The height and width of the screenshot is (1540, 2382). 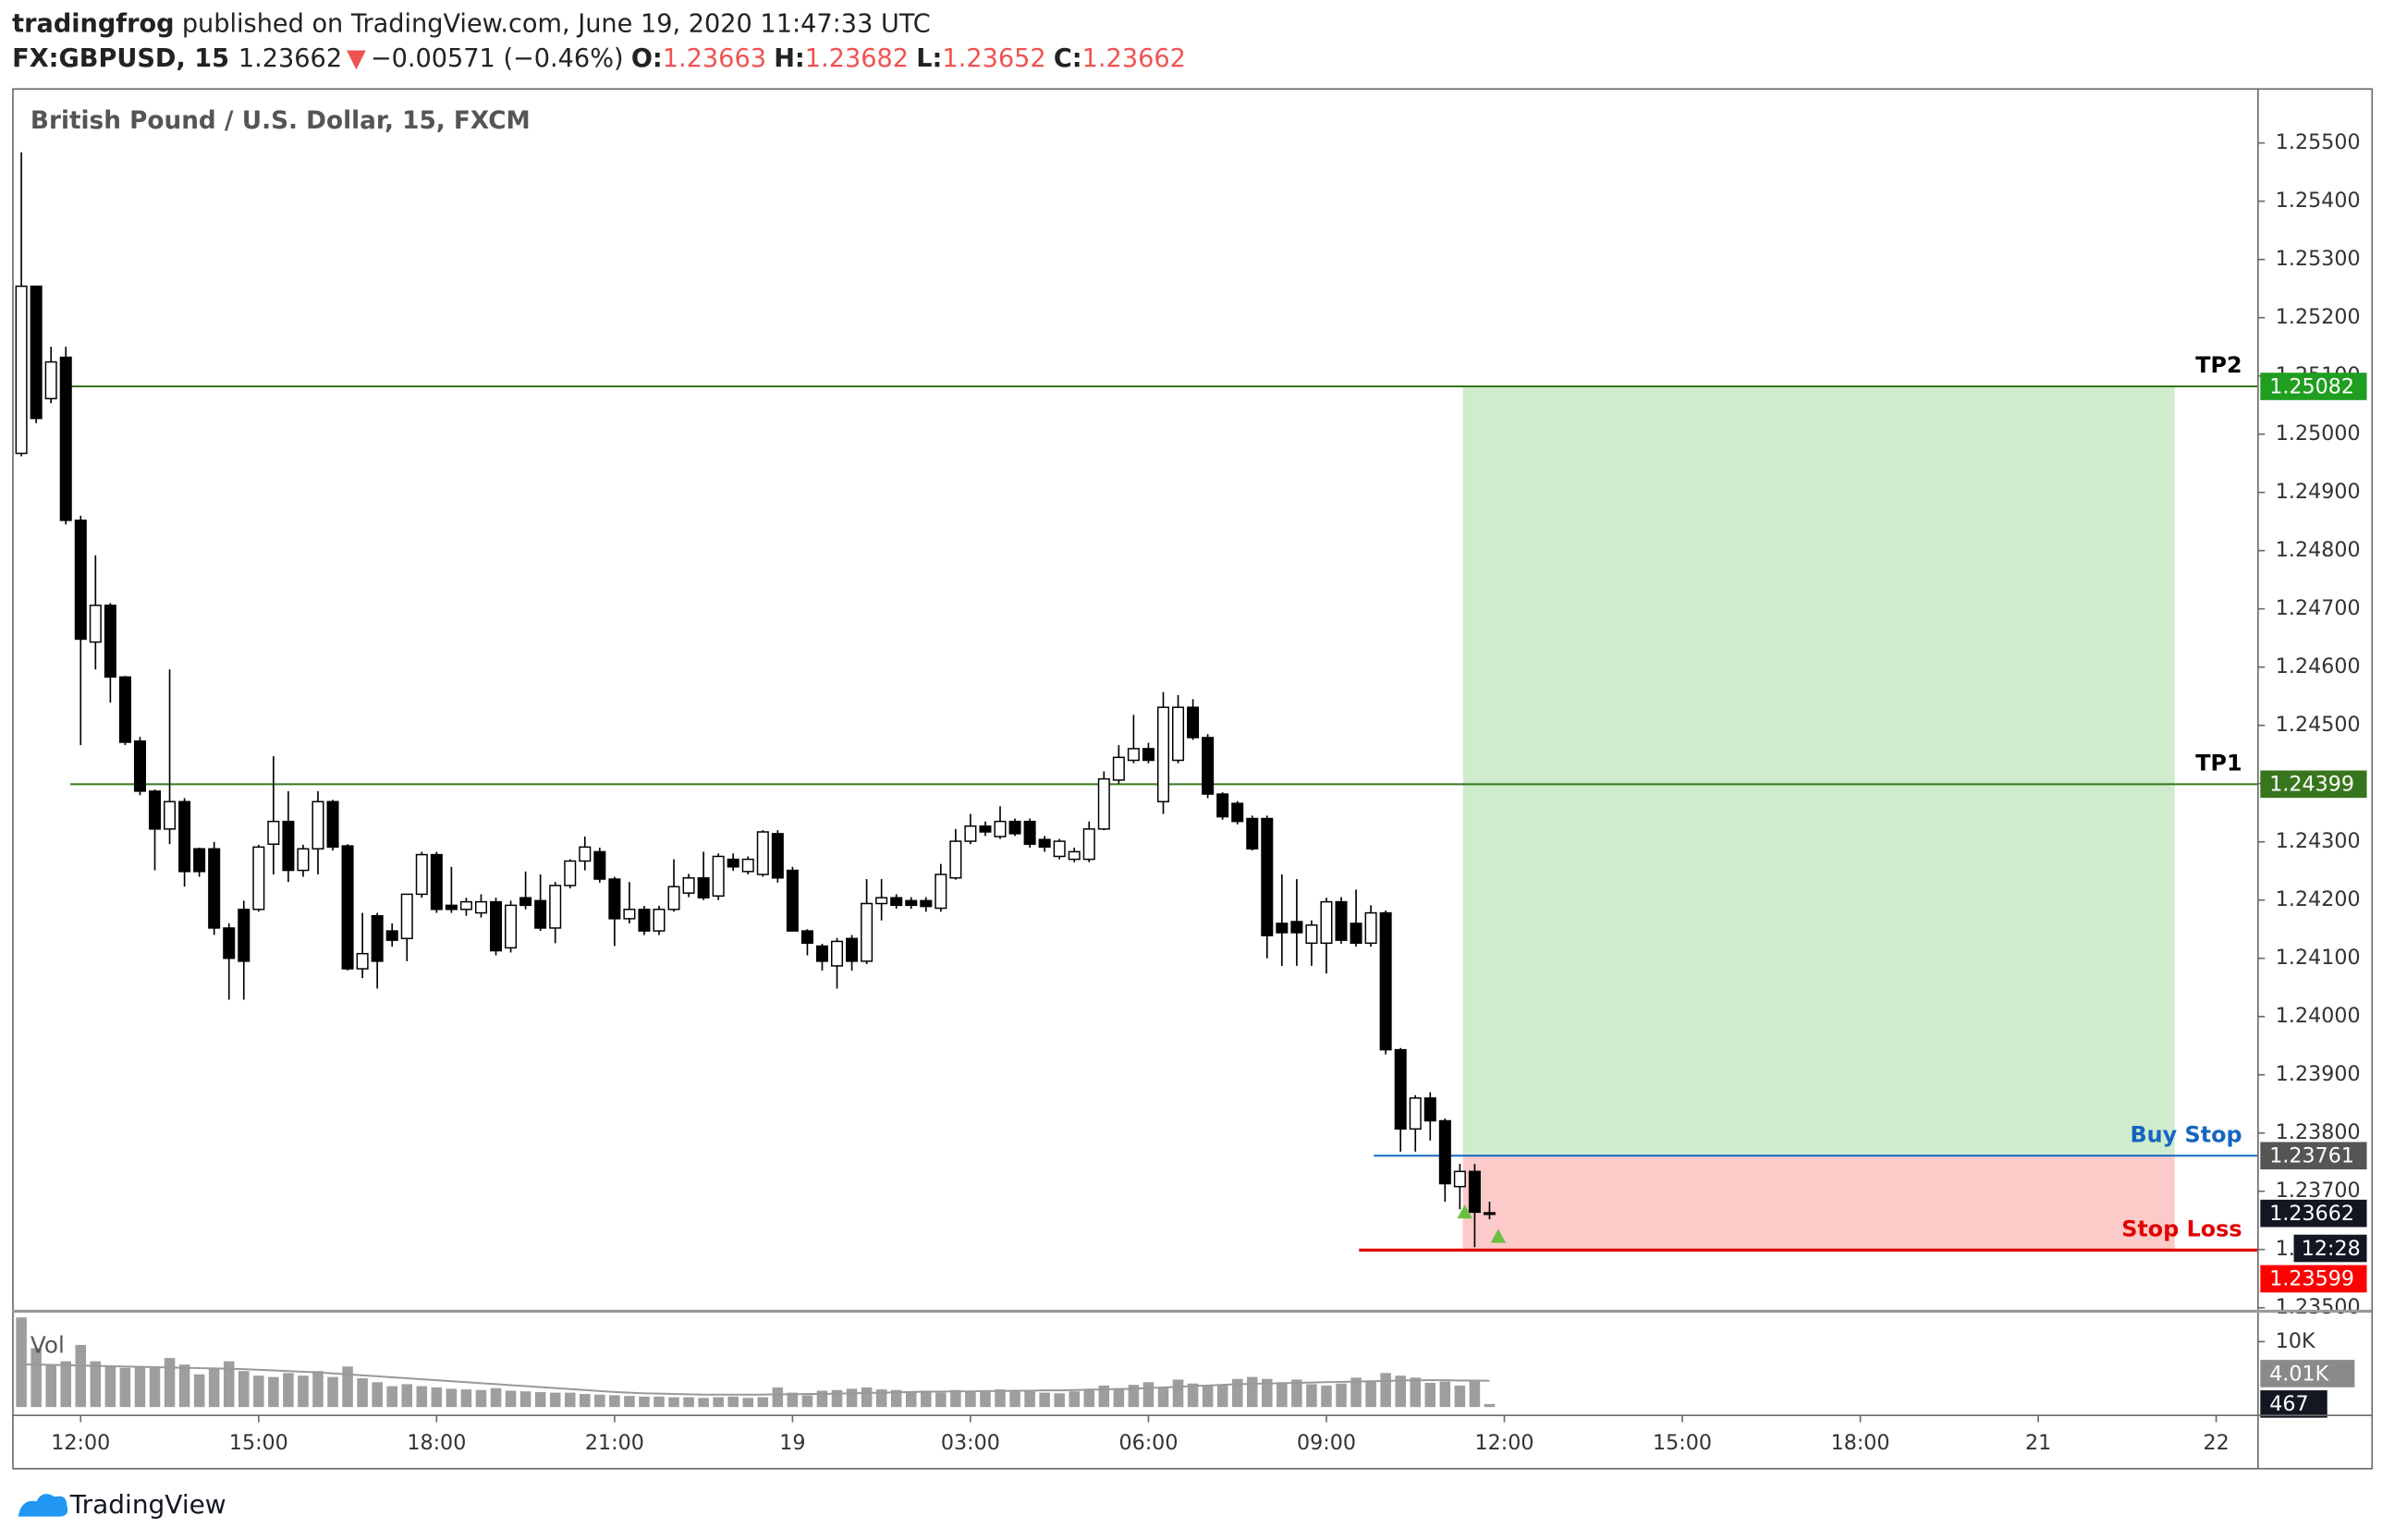 I want to click on level-badge-label: 1.23599, so click(x=2311, y=1279).